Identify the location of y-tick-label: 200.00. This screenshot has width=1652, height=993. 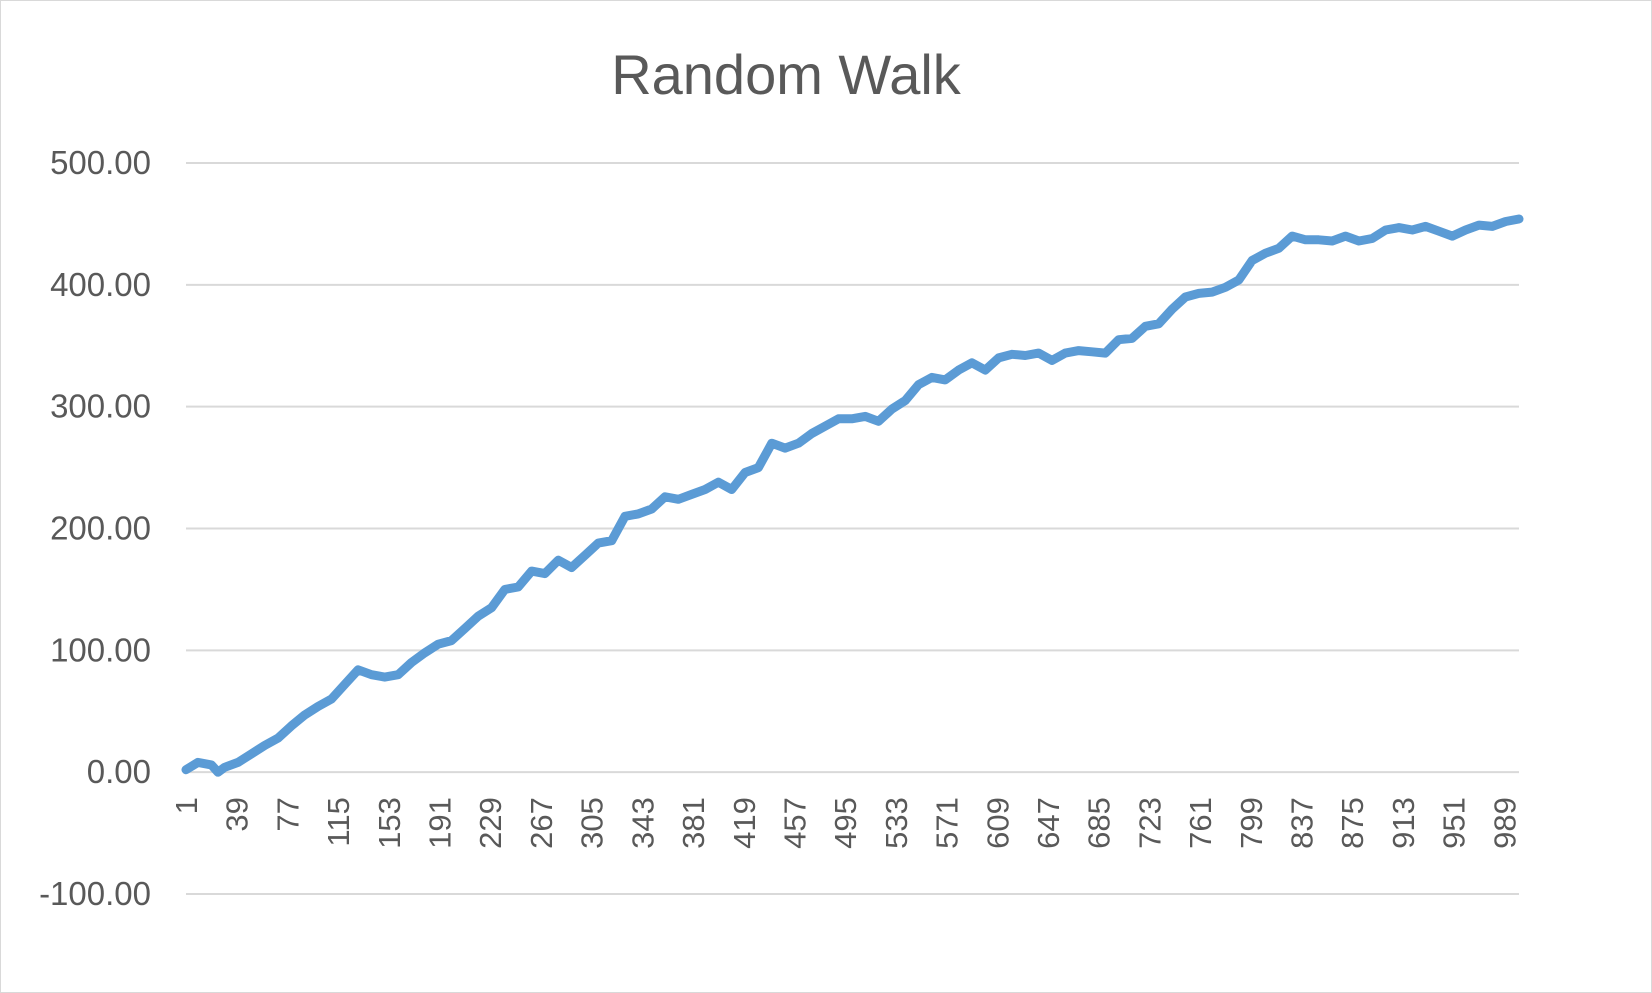
(100, 528).